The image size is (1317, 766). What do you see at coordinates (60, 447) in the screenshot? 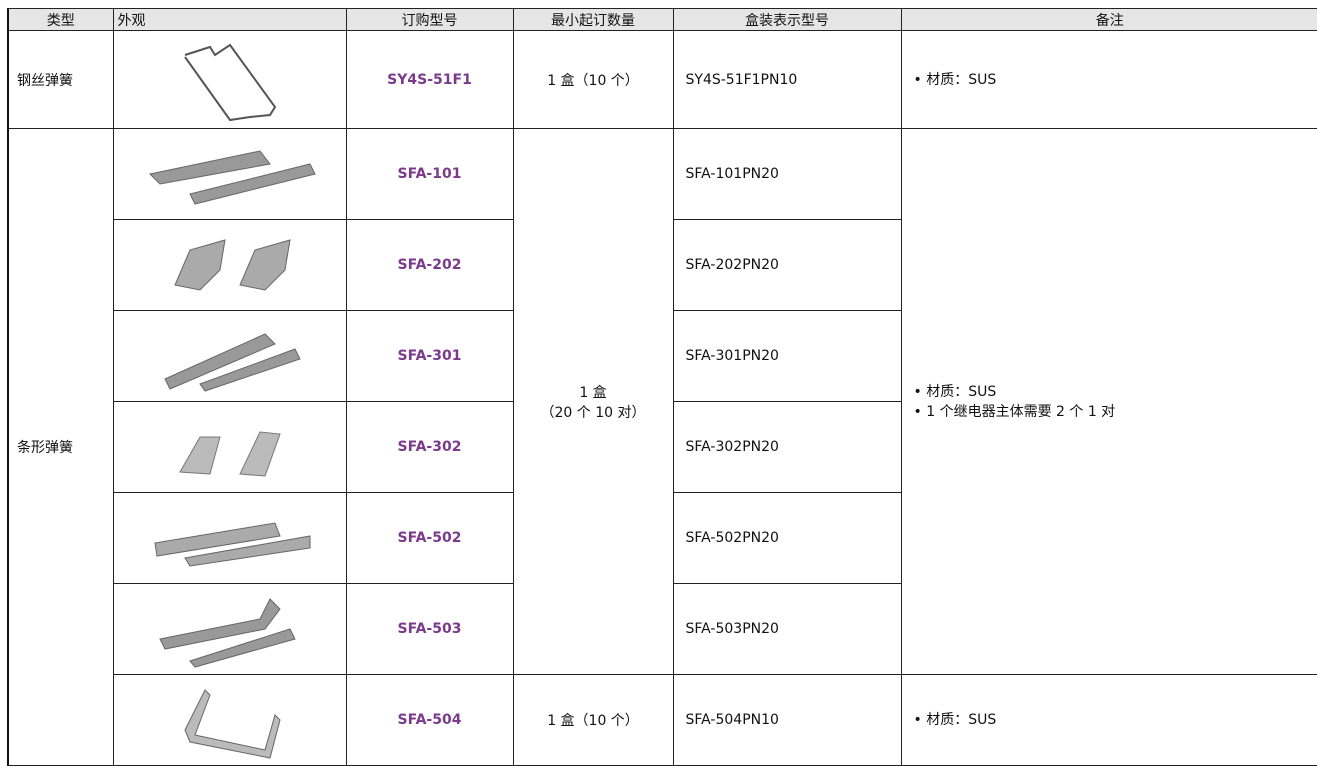
I see `type-cell: 条形弹簧` at bounding box center [60, 447].